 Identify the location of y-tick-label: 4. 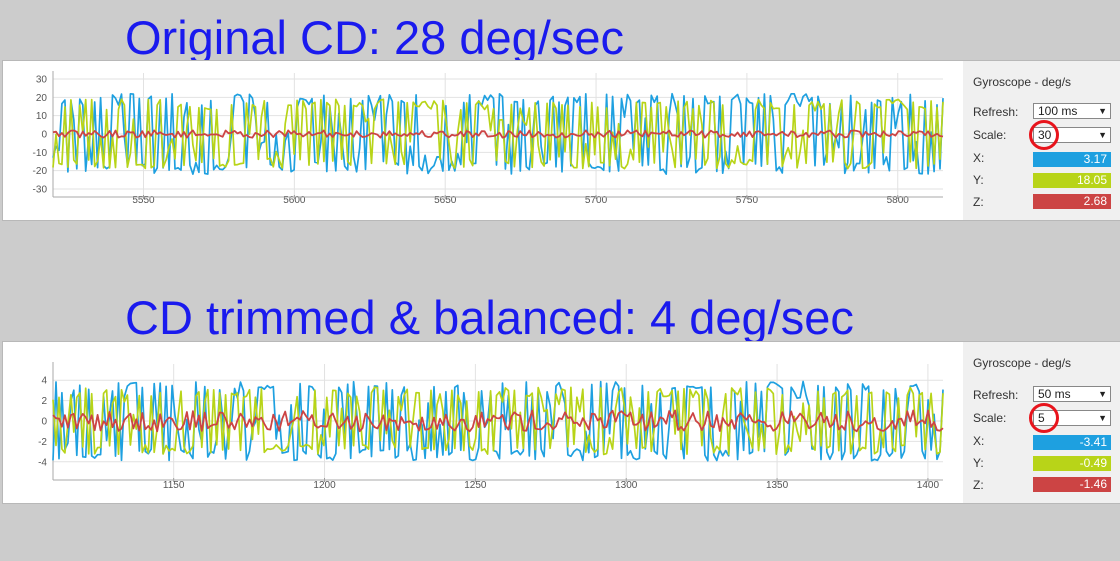
(44, 381).